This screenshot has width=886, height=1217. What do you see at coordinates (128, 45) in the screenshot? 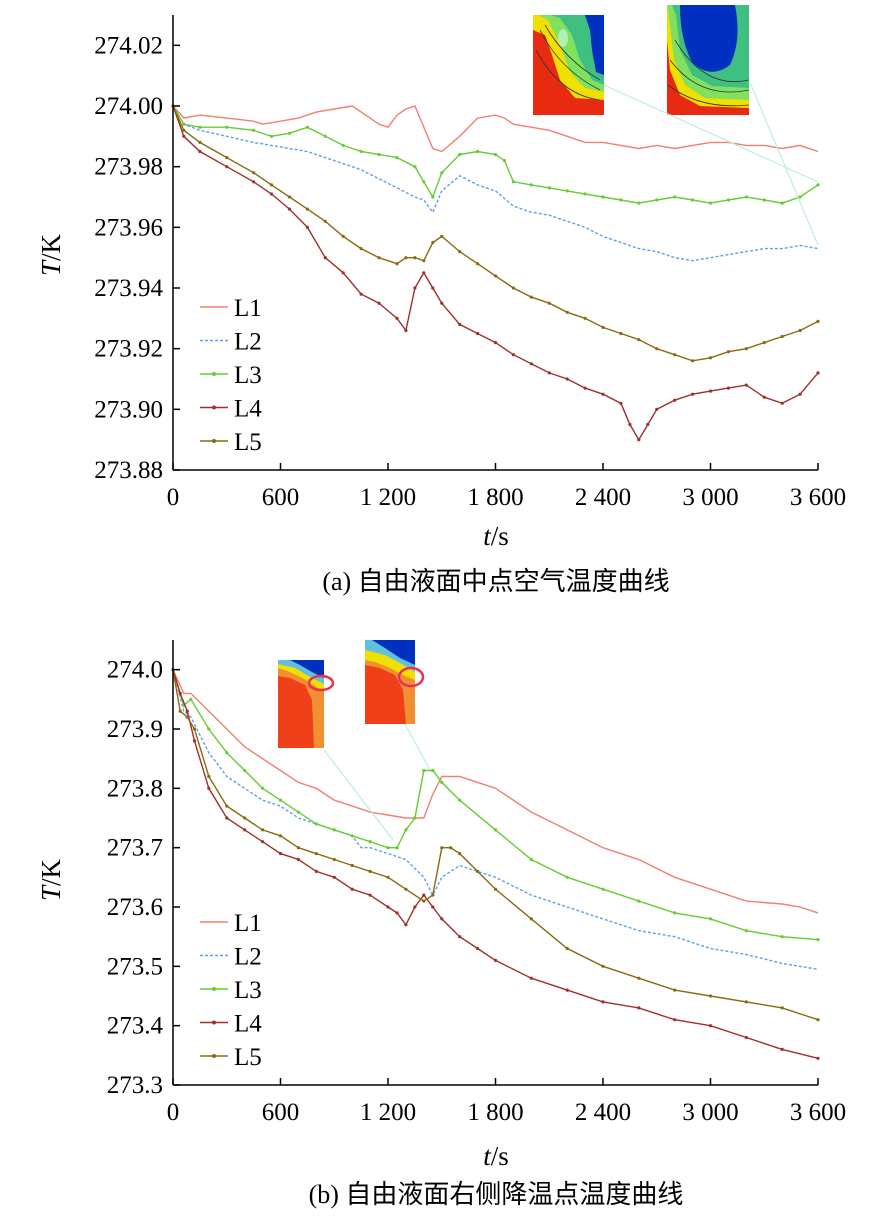
I see `chart-a-y-tick-label: 274.02` at bounding box center [128, 45].